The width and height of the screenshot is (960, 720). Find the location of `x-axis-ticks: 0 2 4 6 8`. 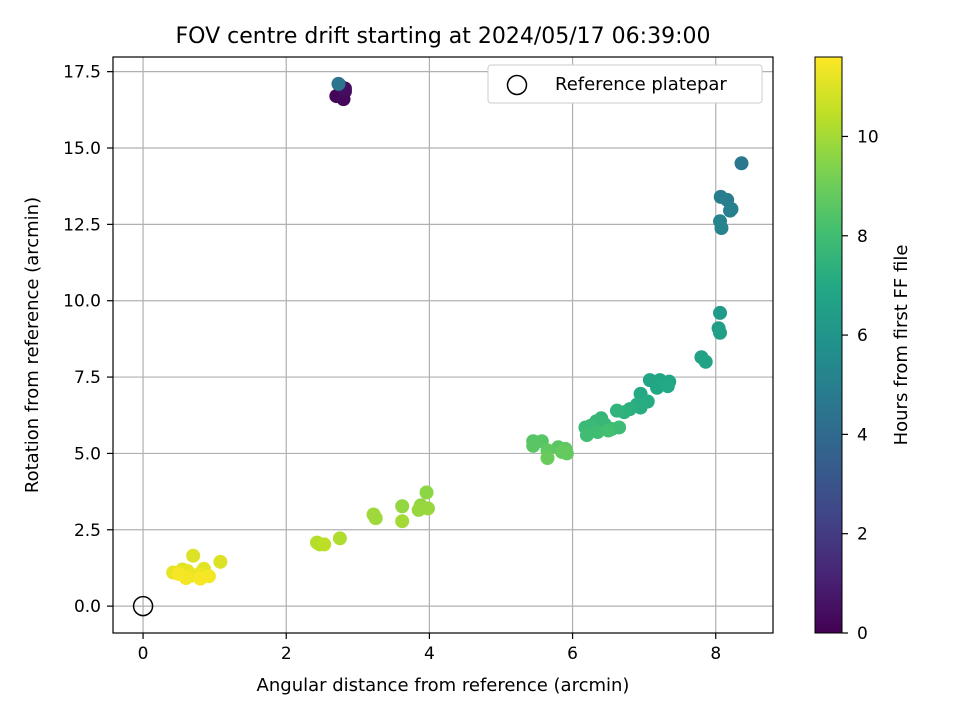

x-axis-ticks: 0 2 4 6 8 is located at coordinates (429, 648).